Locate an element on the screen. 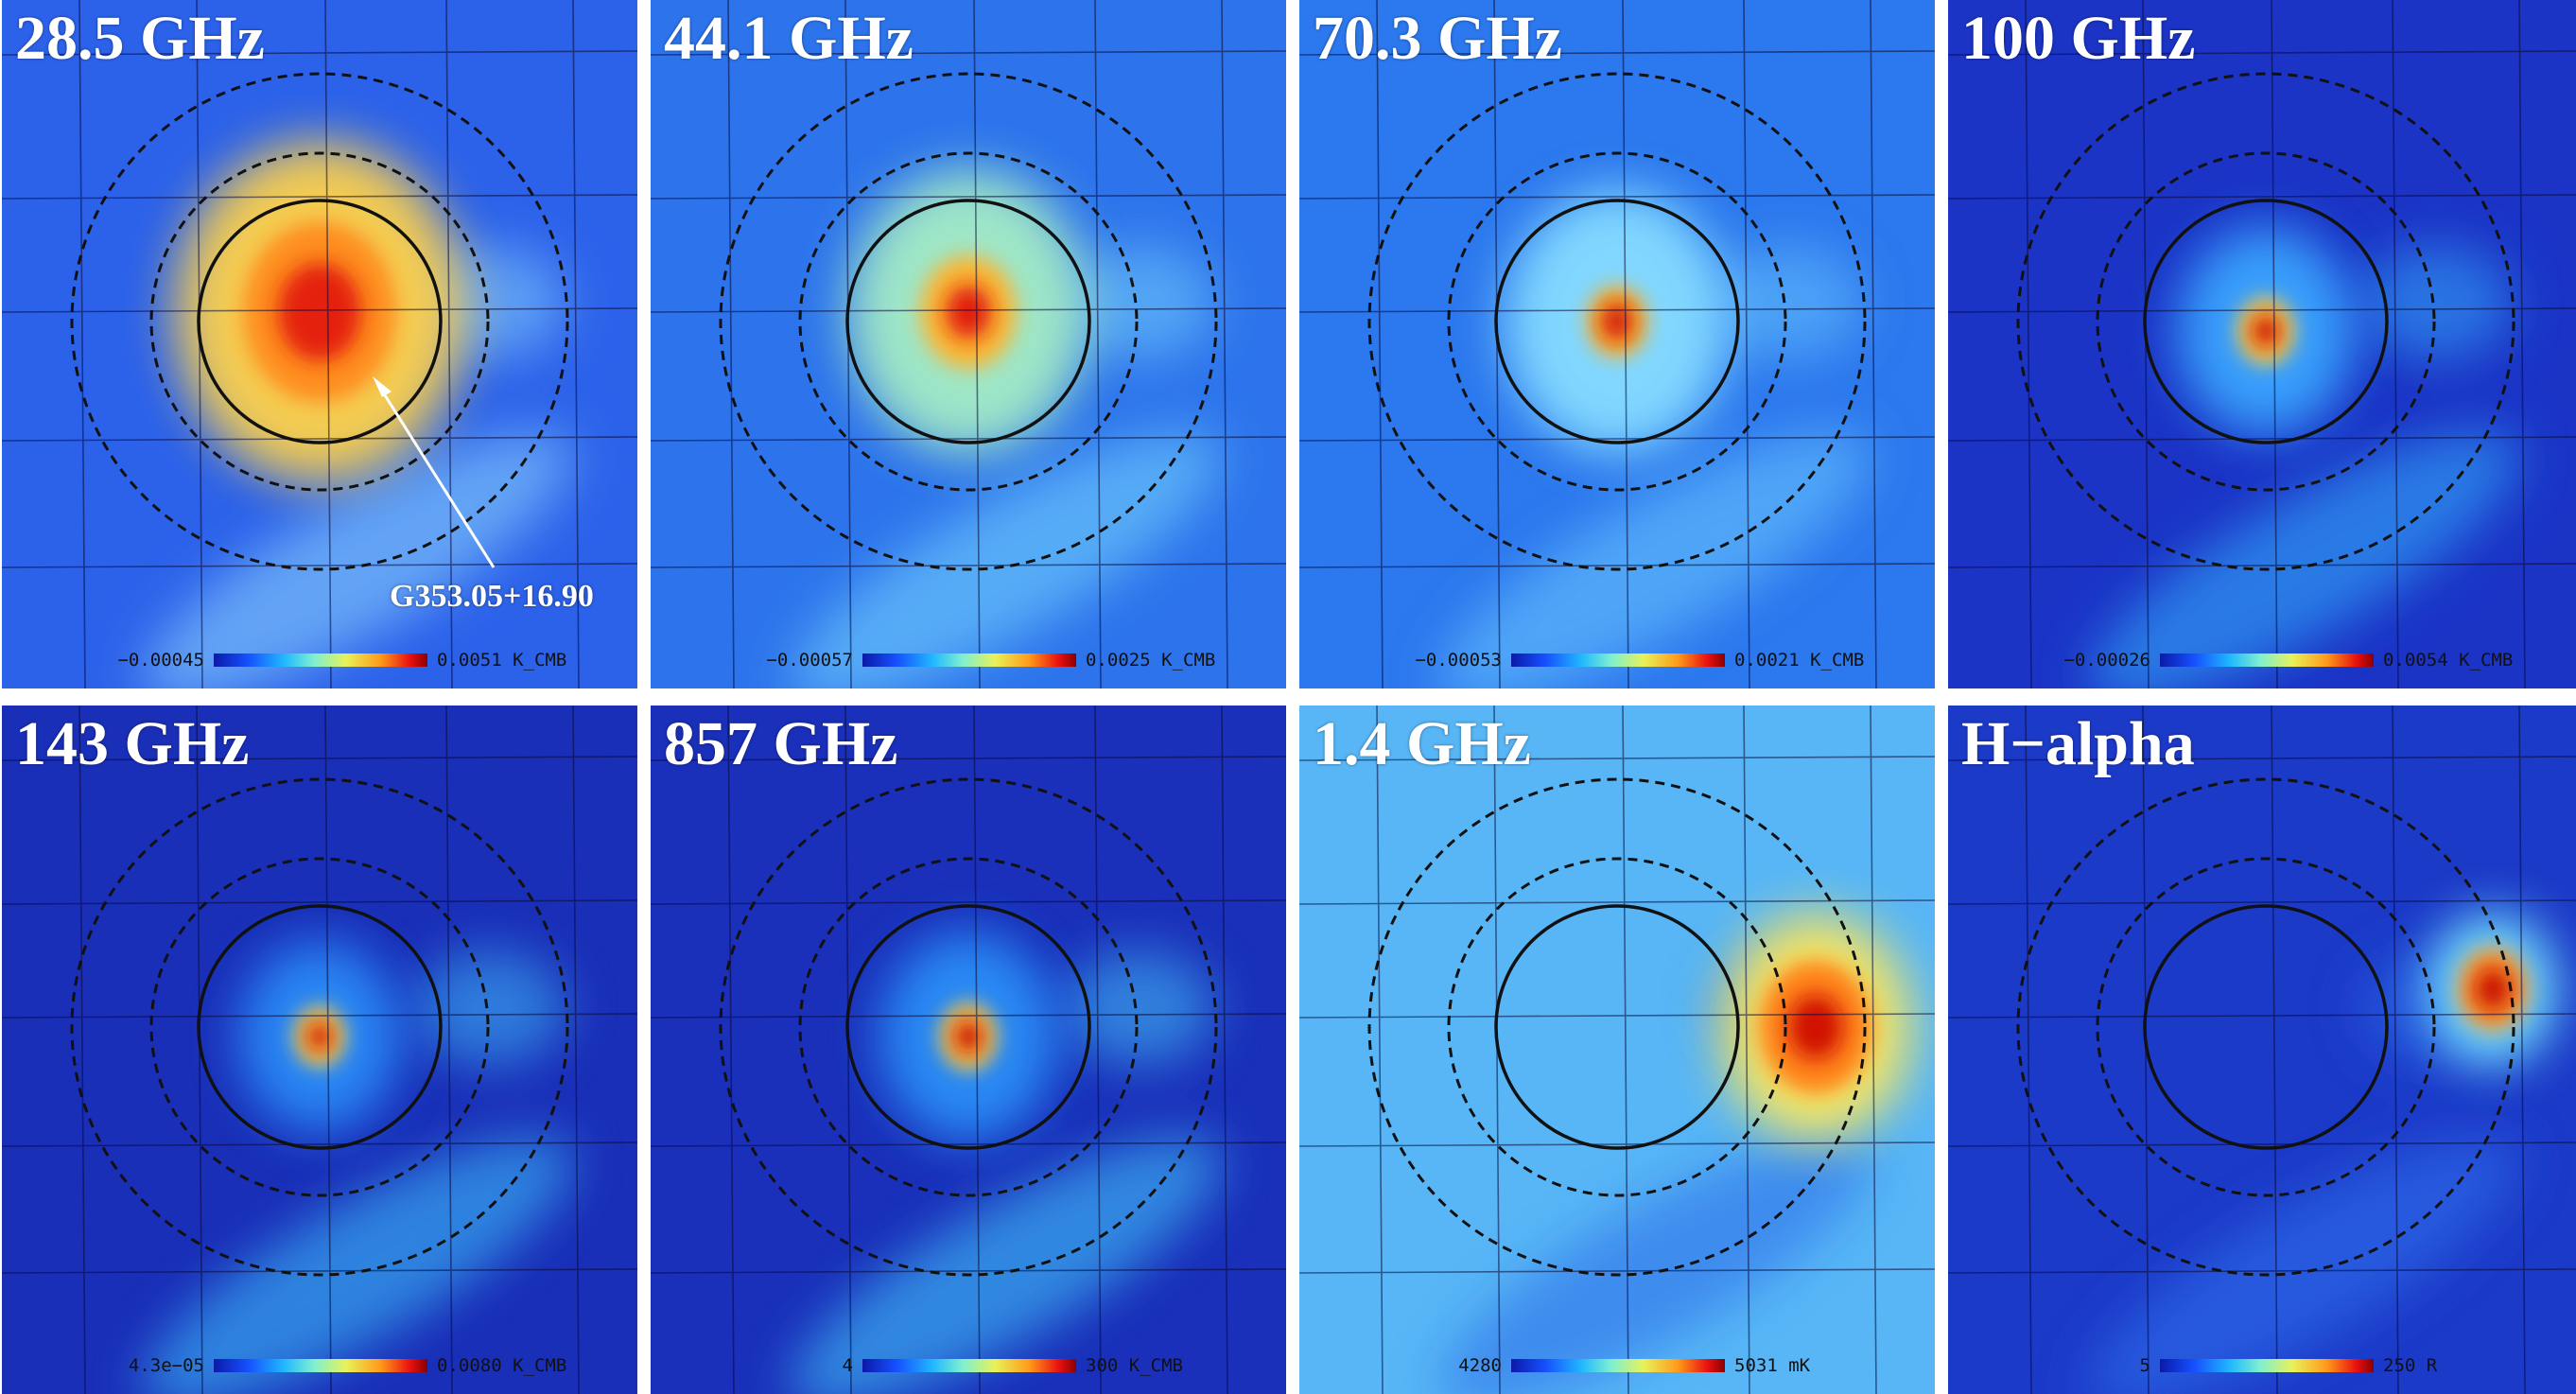 The image size is (2576, 1394). colorbar: −0.00057 0.0025 K_CMB is located at coordinates (968, 660).